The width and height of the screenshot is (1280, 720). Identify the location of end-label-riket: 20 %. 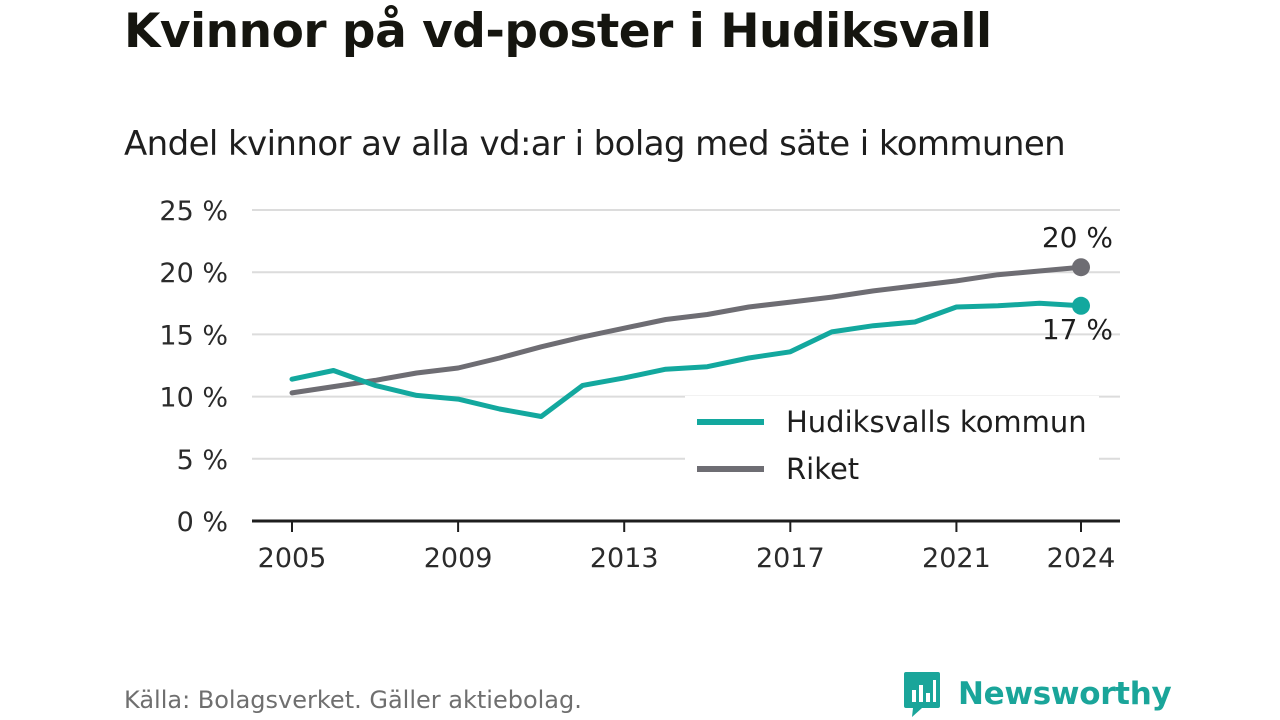
(1077, 237).